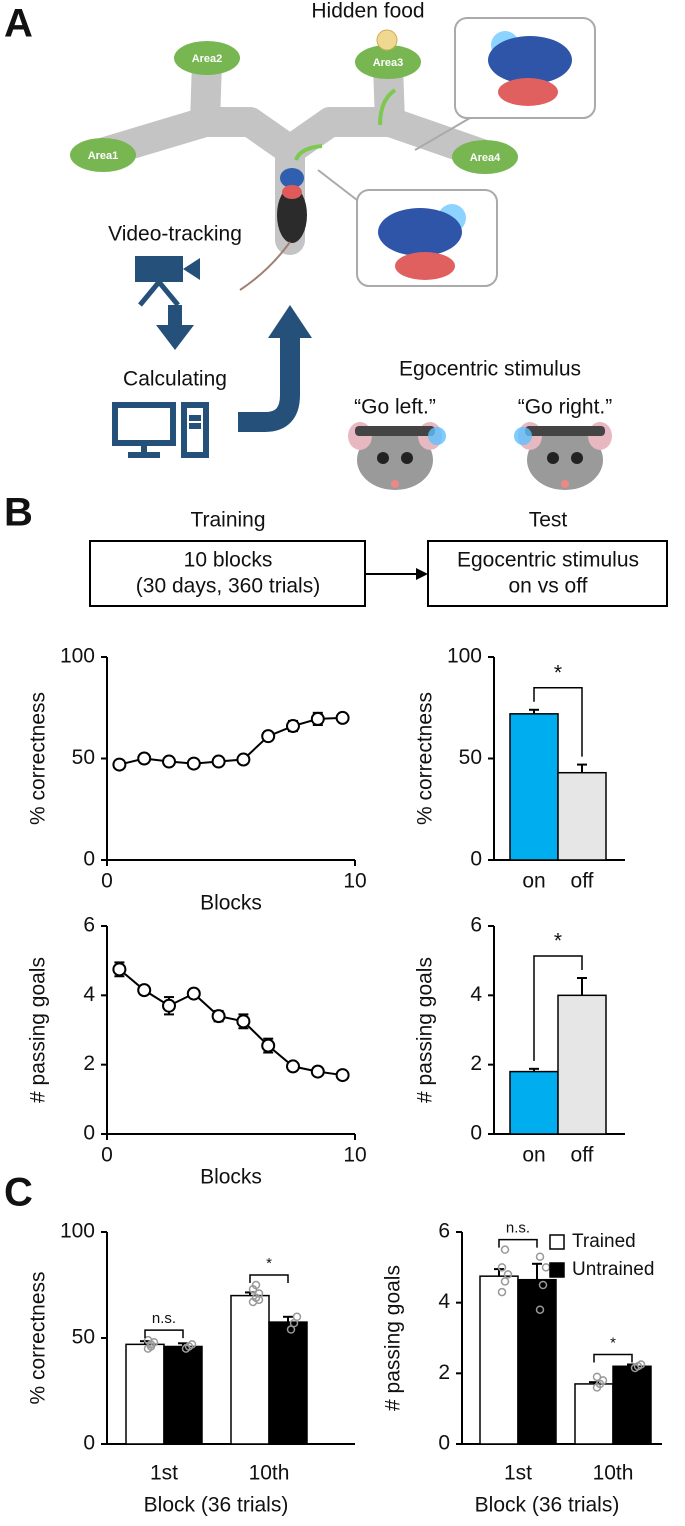 The width and height of the screenshot is (685, 1526). Describe the element at coordinates (18, 1193) in the screenshot. I see `panel-label: C` at that location.